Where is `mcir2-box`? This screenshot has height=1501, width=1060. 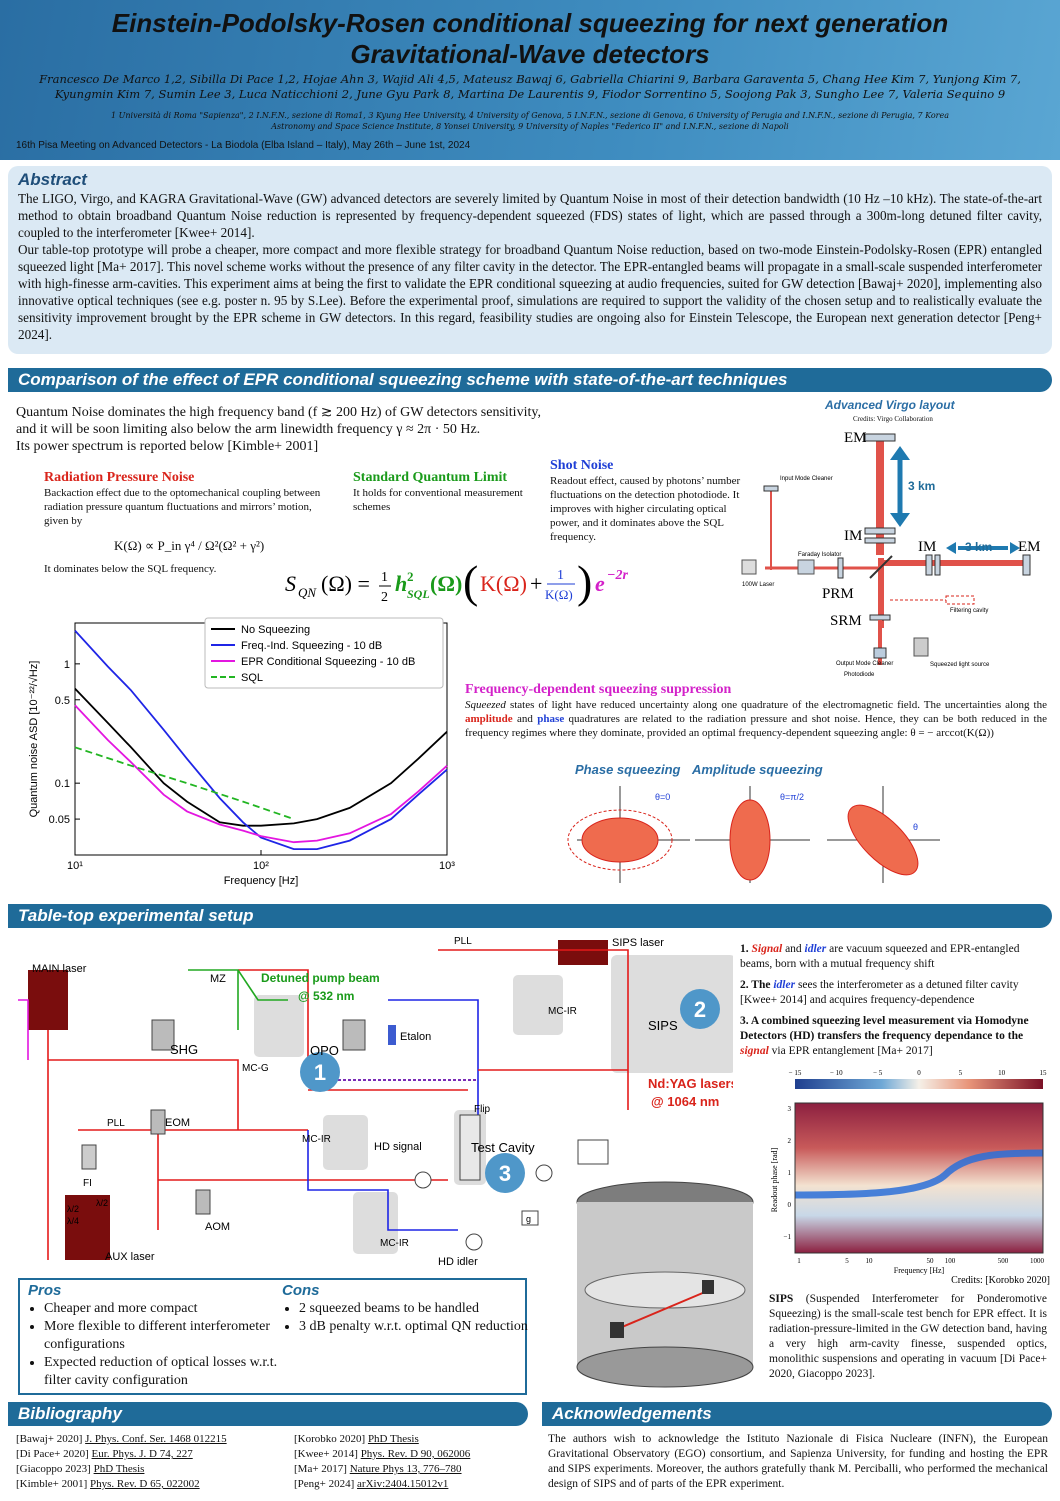
mcir2-box is located at coordinates (538, 1005).